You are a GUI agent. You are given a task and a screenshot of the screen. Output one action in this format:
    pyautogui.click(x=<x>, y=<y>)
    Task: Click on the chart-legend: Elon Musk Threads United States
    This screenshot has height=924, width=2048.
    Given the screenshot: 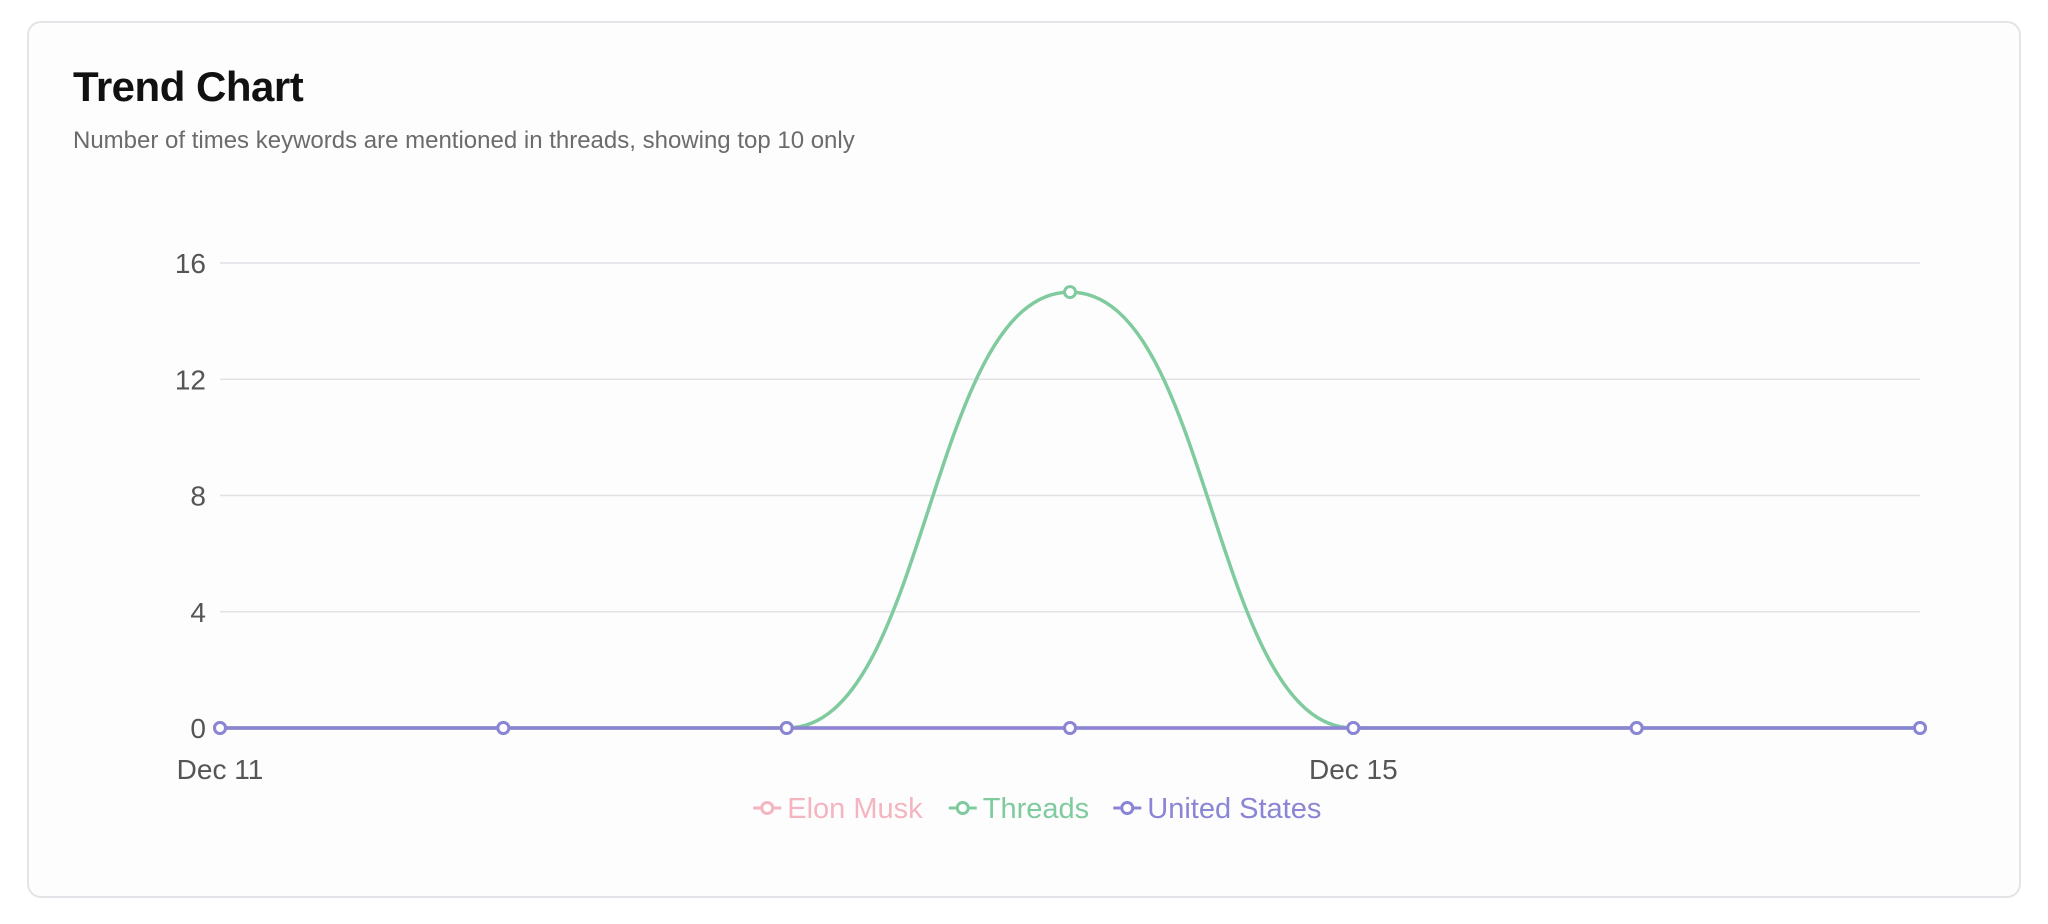 What is the action you would take?
    pyautogui.click(x=1037, y=809)
    